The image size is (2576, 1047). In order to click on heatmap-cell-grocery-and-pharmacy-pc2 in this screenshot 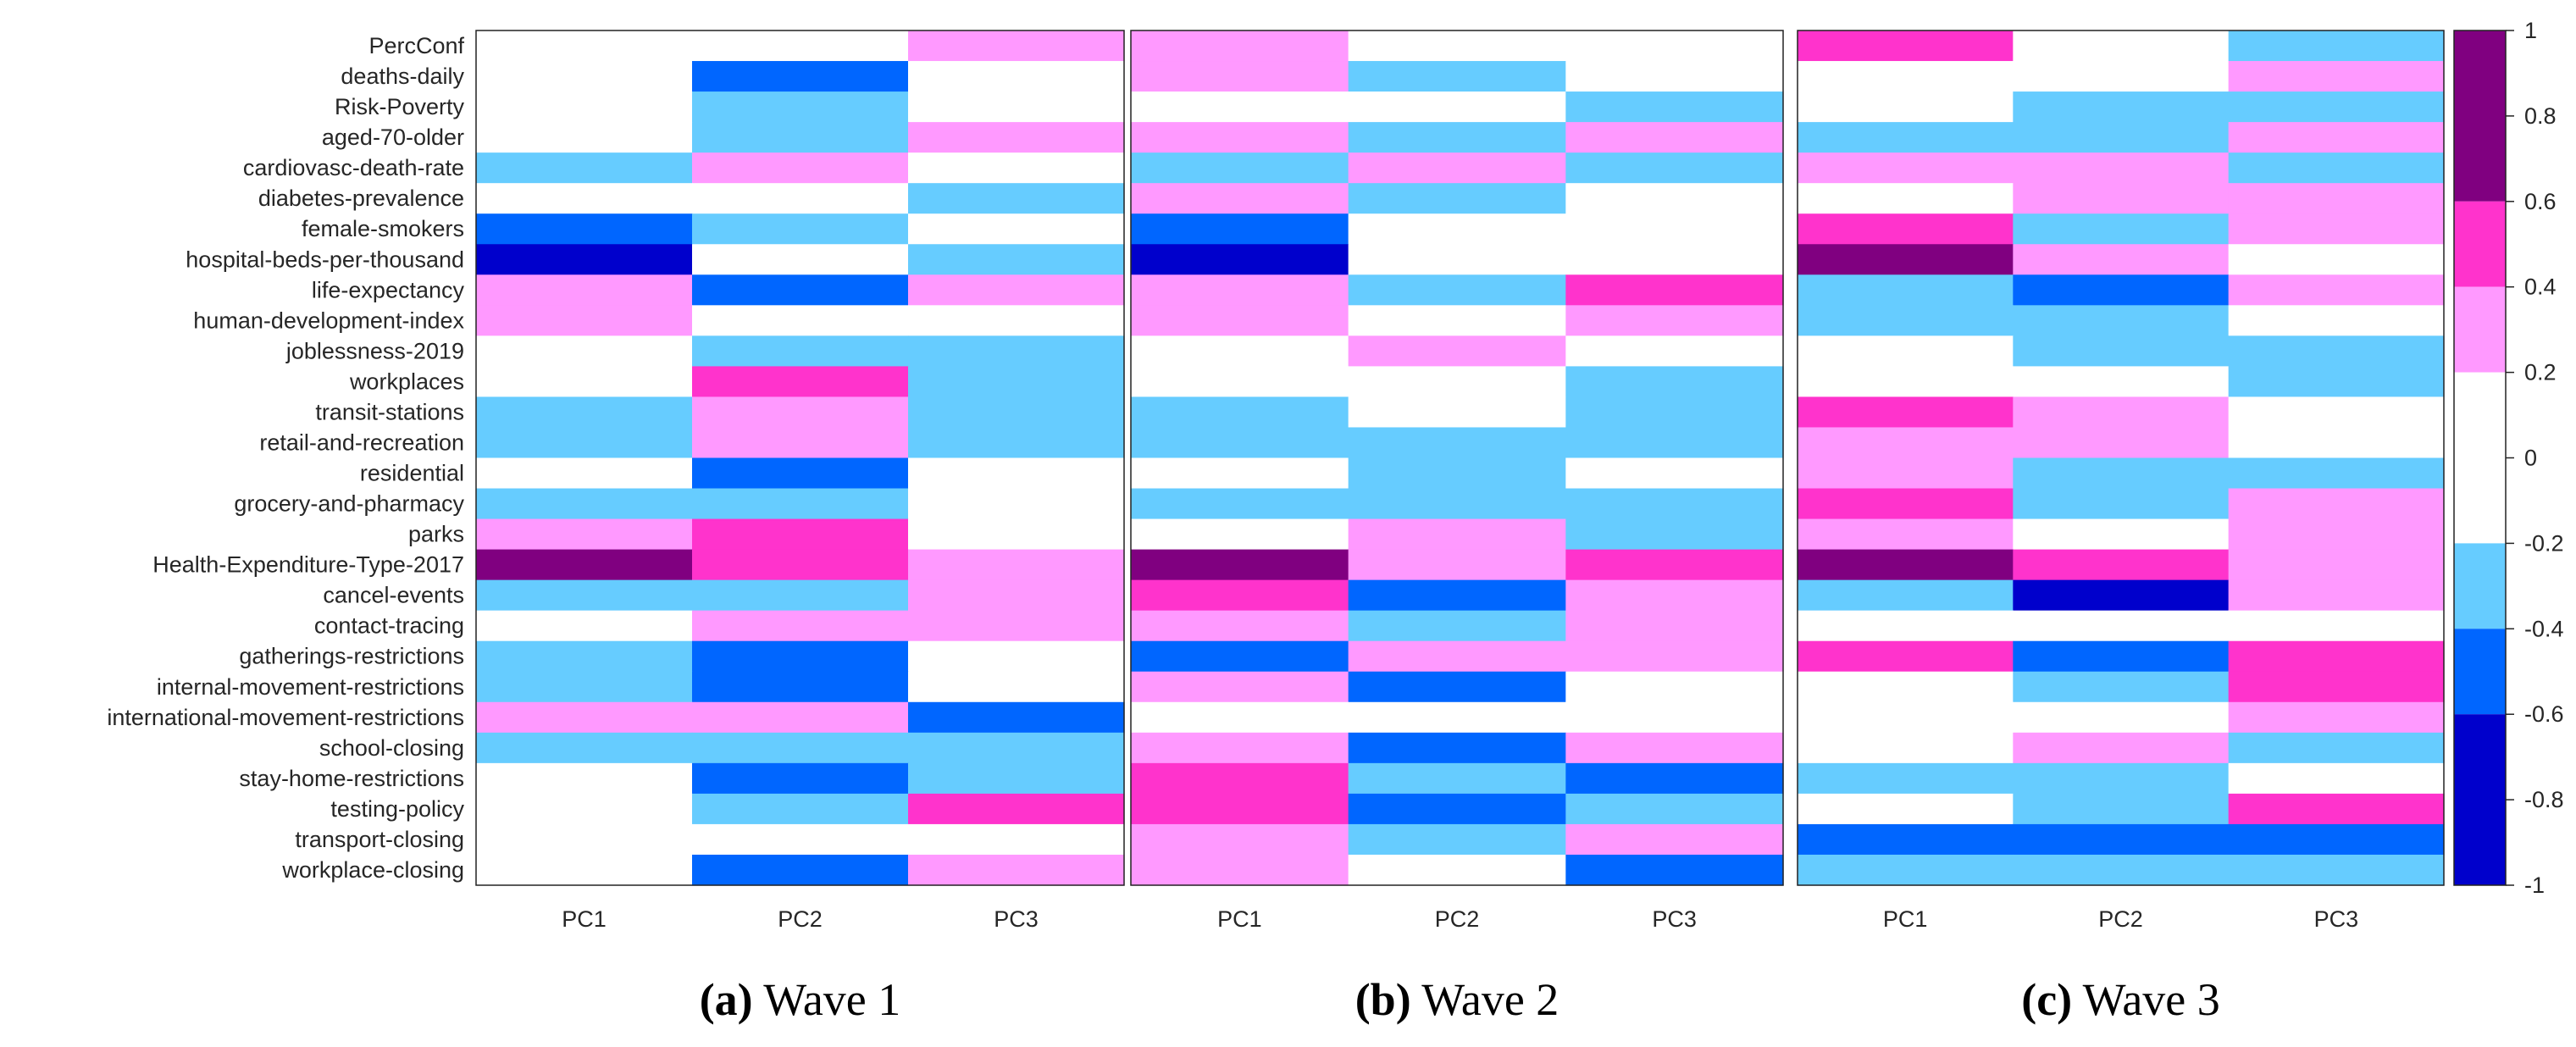, I will do `click(800, 504)`.